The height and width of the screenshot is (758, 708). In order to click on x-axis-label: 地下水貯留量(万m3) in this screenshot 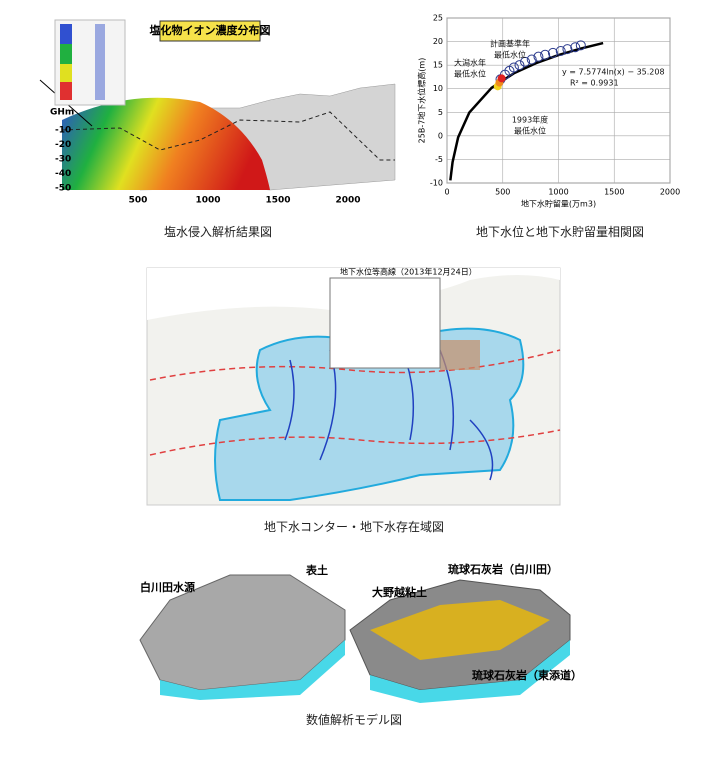, I will do `click(558, 204)`.